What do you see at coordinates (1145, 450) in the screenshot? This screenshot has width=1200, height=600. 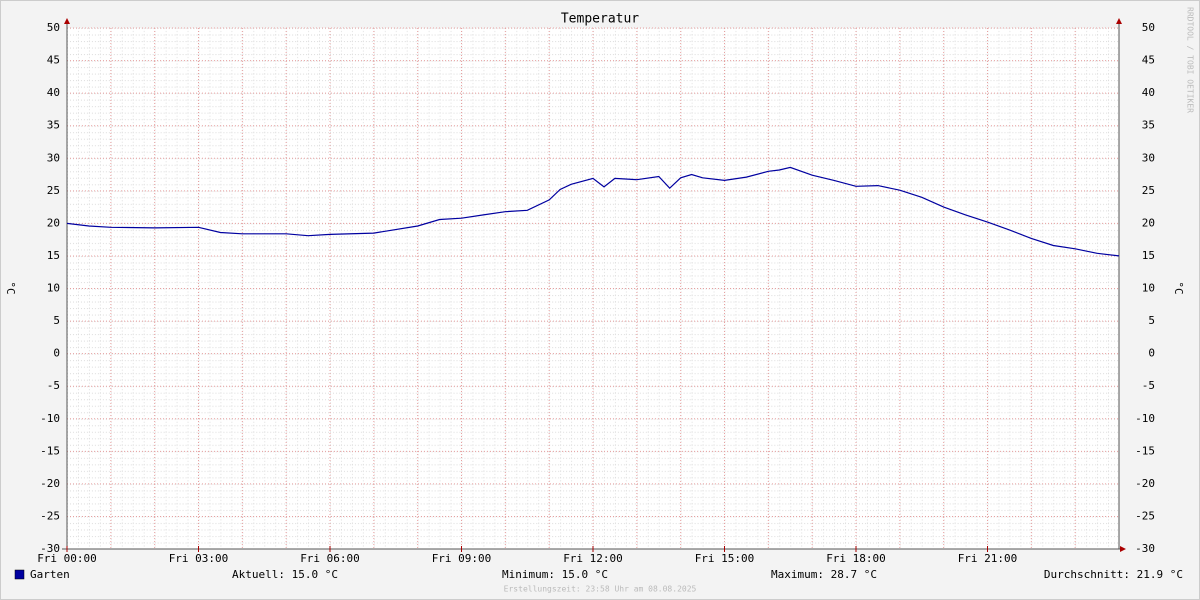 I see `y2-tick-label: -15` at bounding box center [1145, 450].